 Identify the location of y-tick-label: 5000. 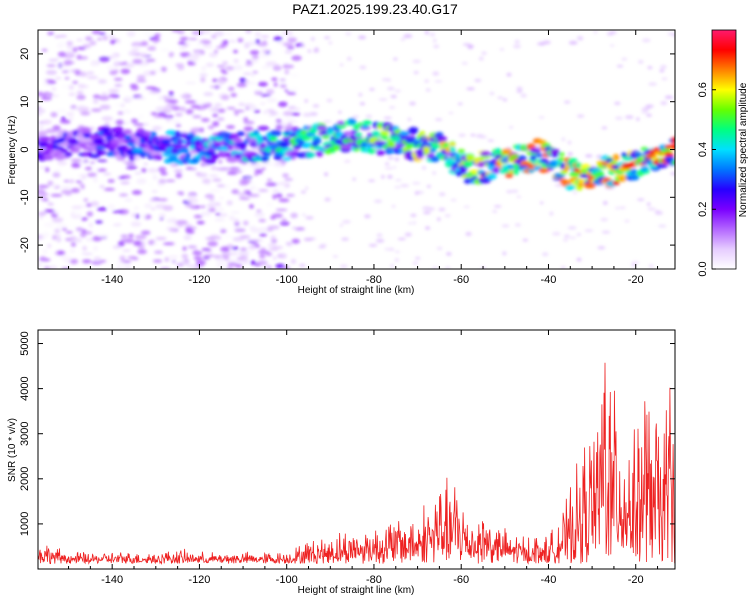
(25, 343).